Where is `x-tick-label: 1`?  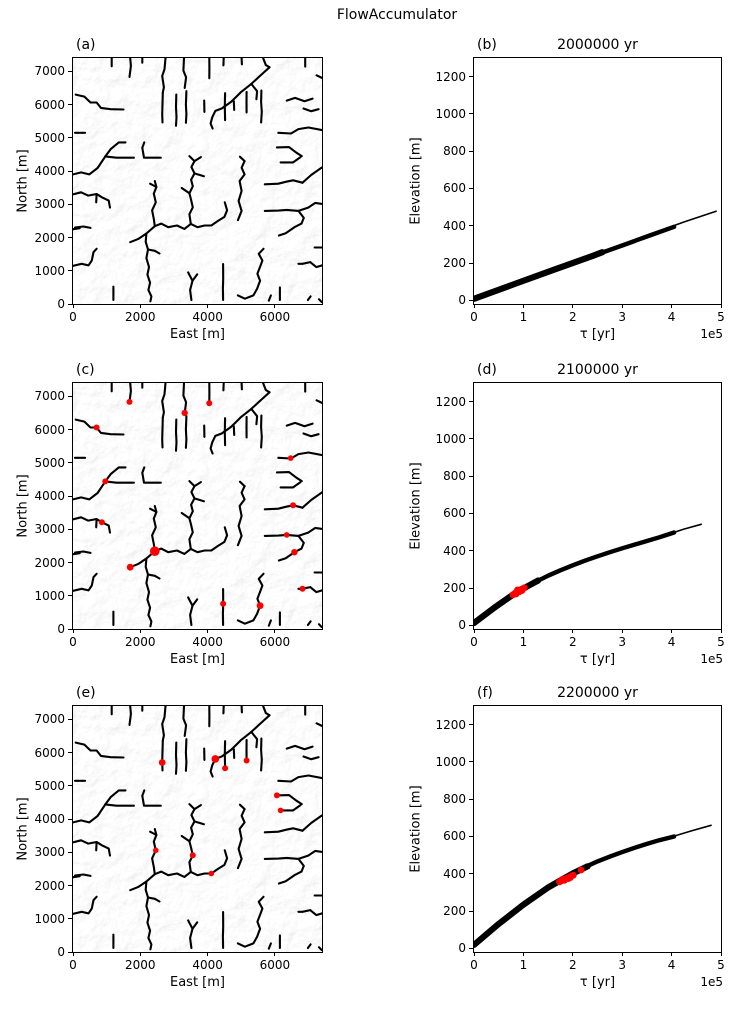 x-tick-label: 1 is located at coordinates (523, 642).